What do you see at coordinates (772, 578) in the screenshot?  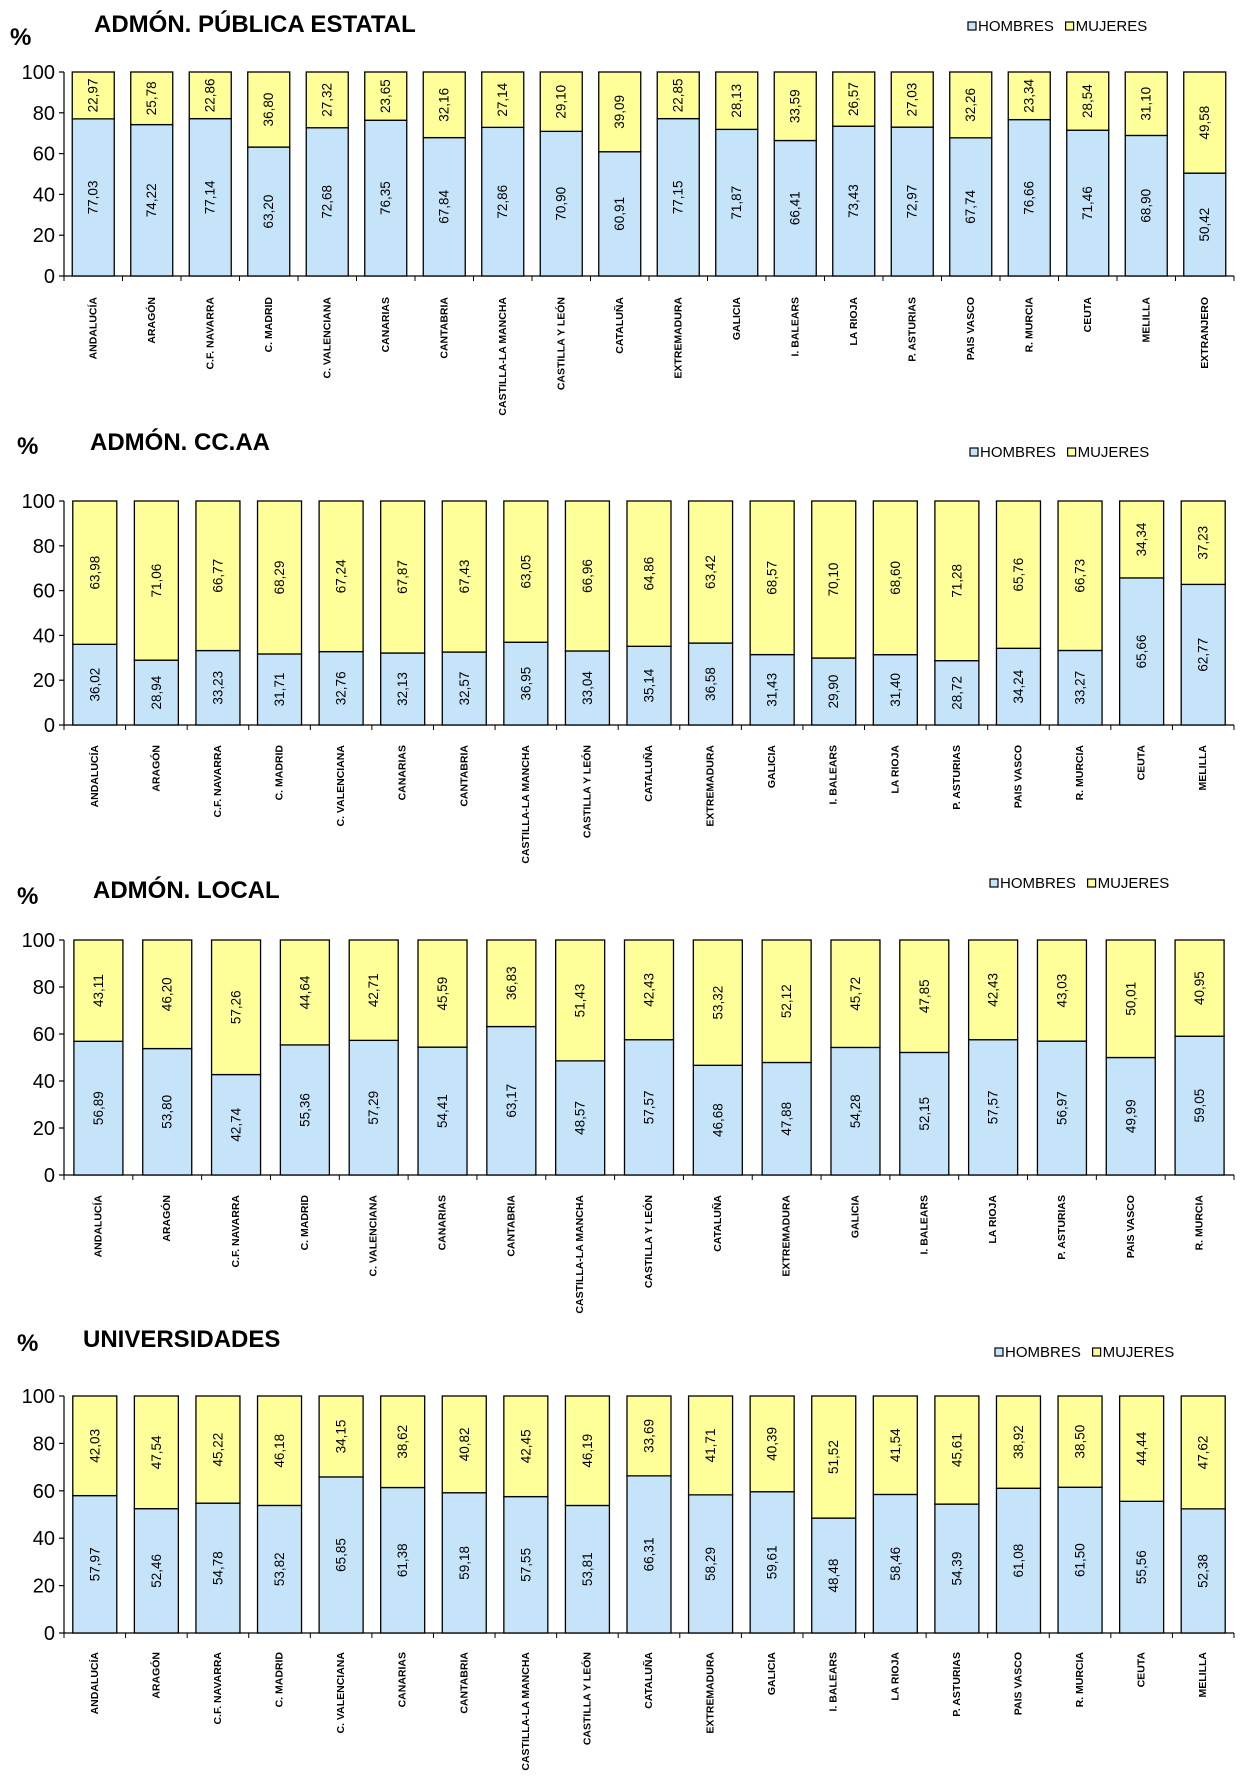 I see `data-label-mujeres: 68,57` at bounding box center [772, 578].